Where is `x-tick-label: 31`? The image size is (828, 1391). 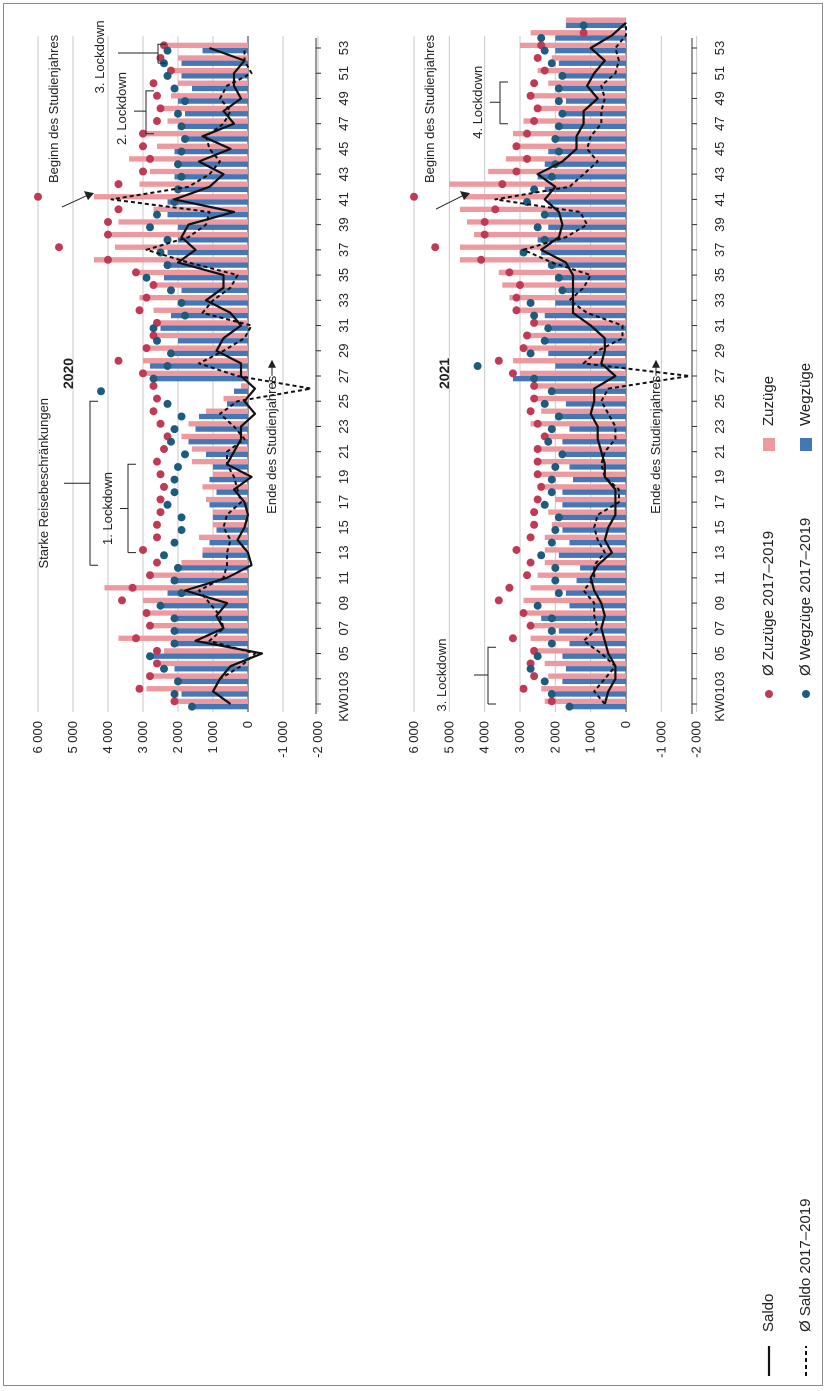
x-tick-label: 31 is located at coordinates (343, 325).